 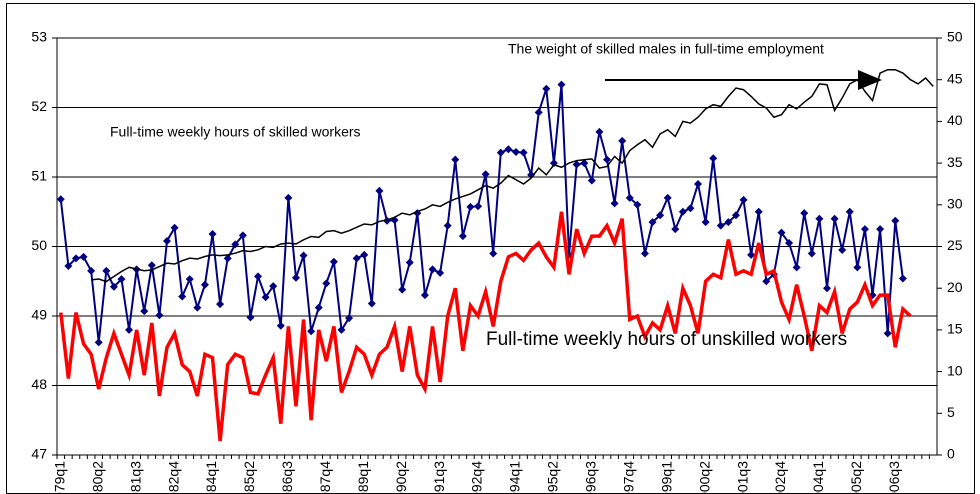 I want to click on y2-tick-label: 40, so click(x=955, y=120).